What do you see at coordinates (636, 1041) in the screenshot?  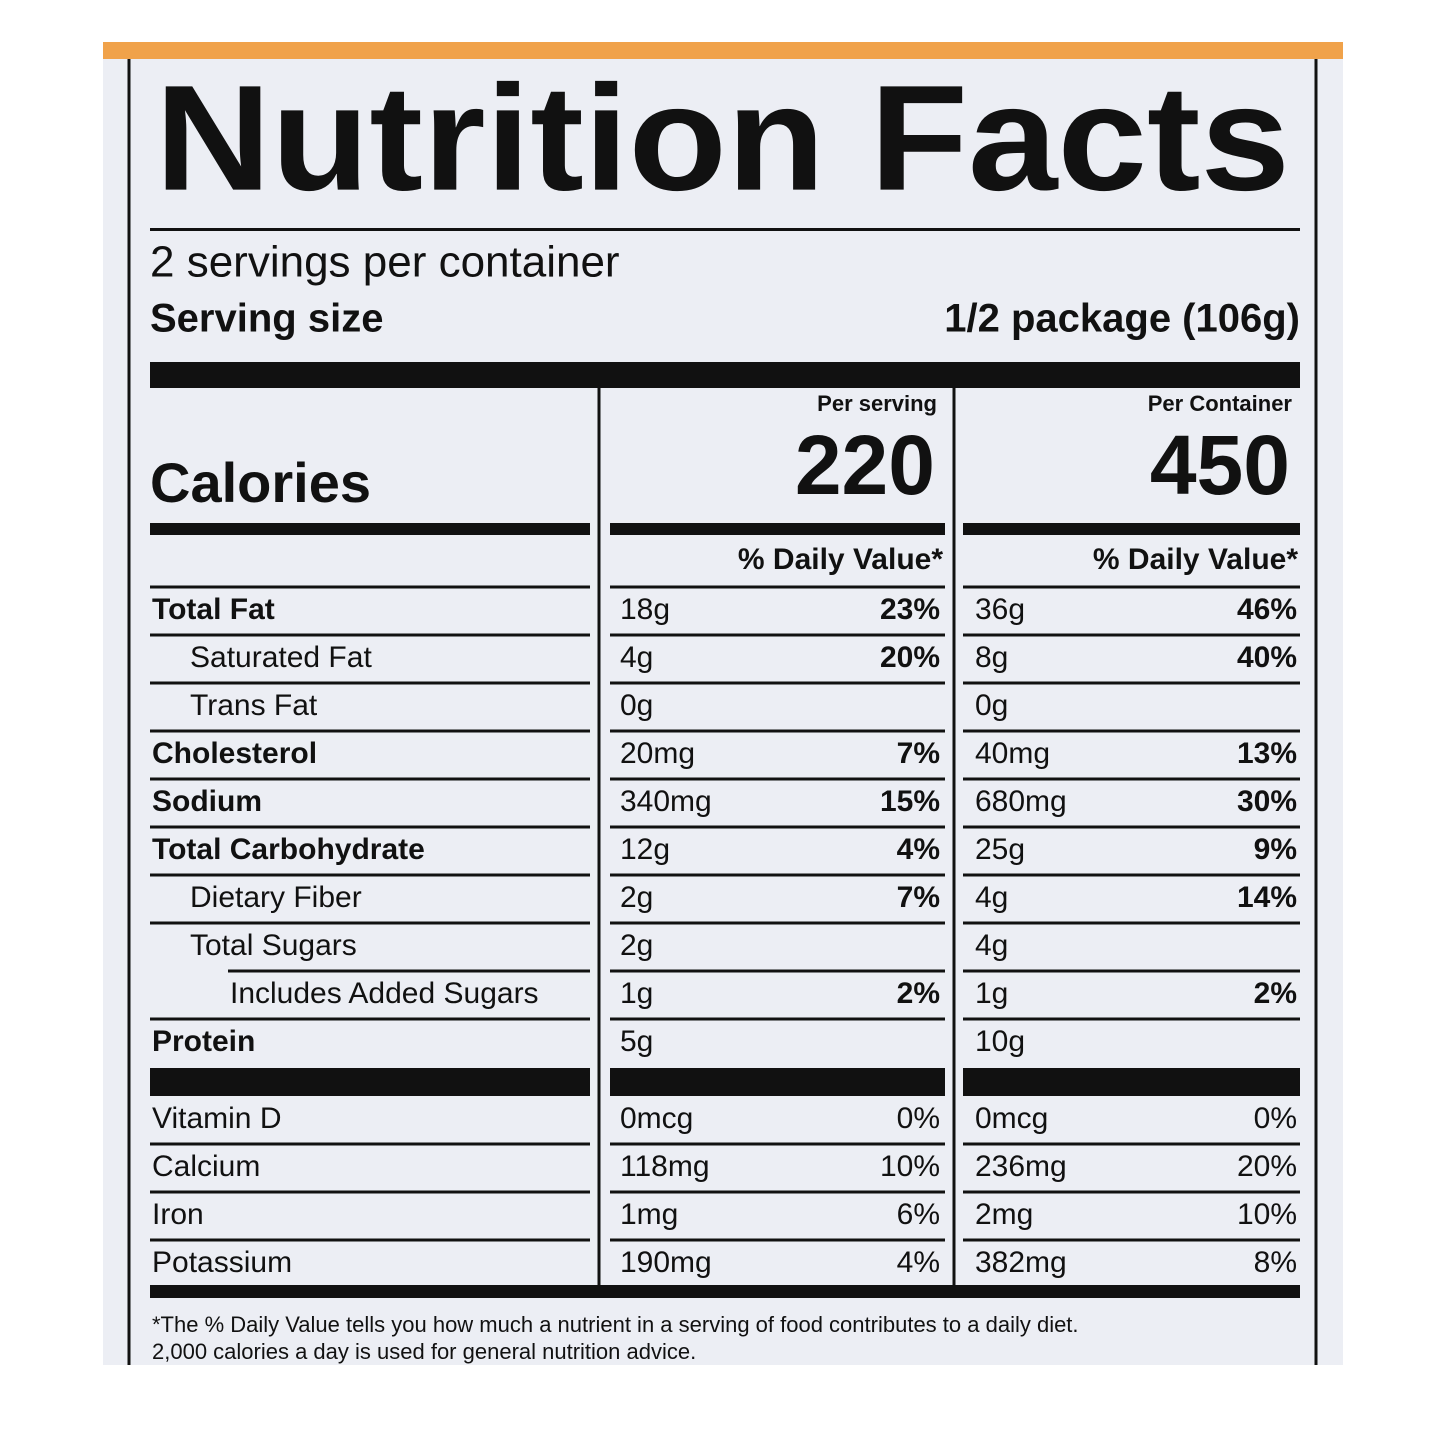 I see `amount: 5g` at bounding box center [636, 1041].